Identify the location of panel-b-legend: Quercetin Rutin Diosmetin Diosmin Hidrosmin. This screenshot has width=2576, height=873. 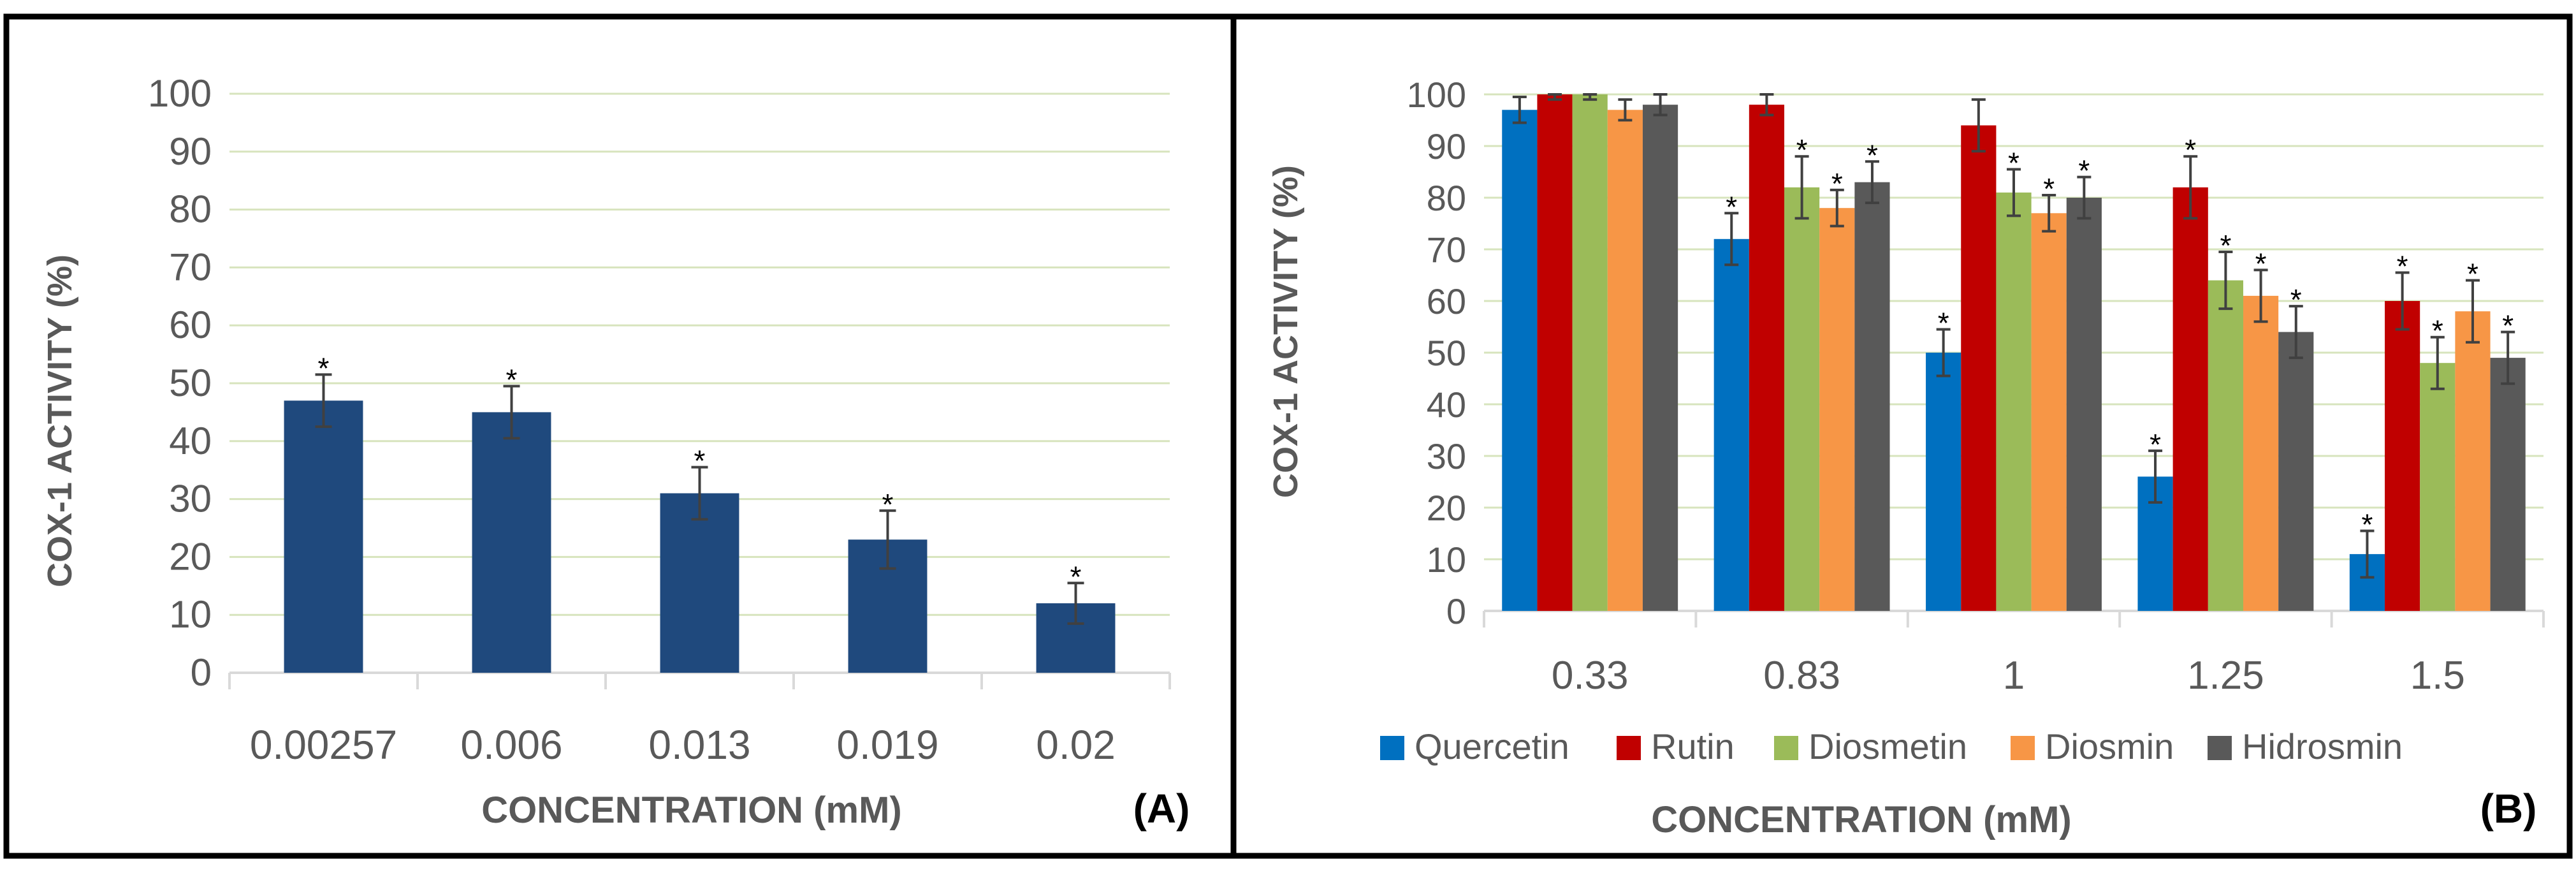
(1891, 746).